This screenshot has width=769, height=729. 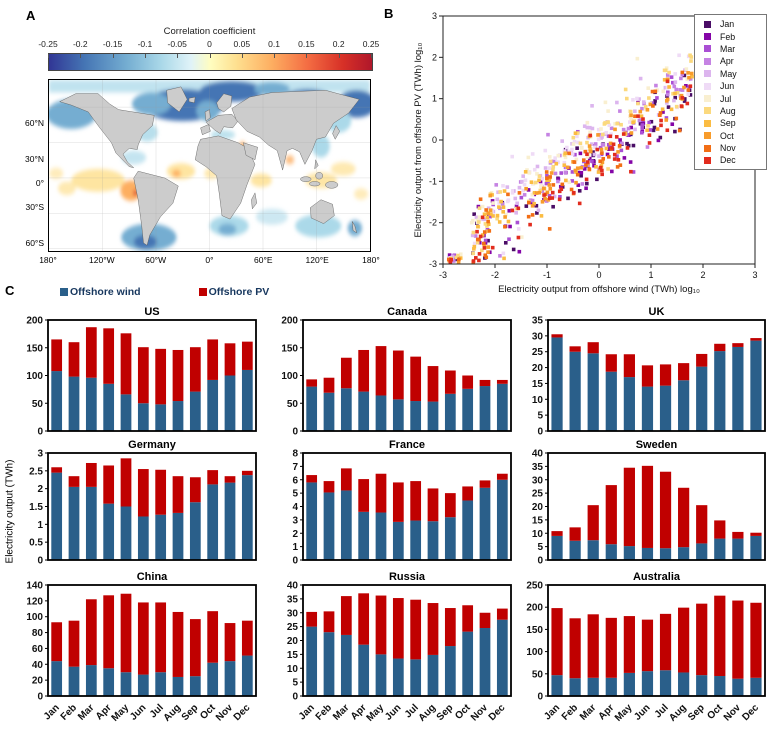 What do you see at coordinates (69, 712) in the screenshot?
I see `bar-month-label: Feb` at bounding box center [69, 712].